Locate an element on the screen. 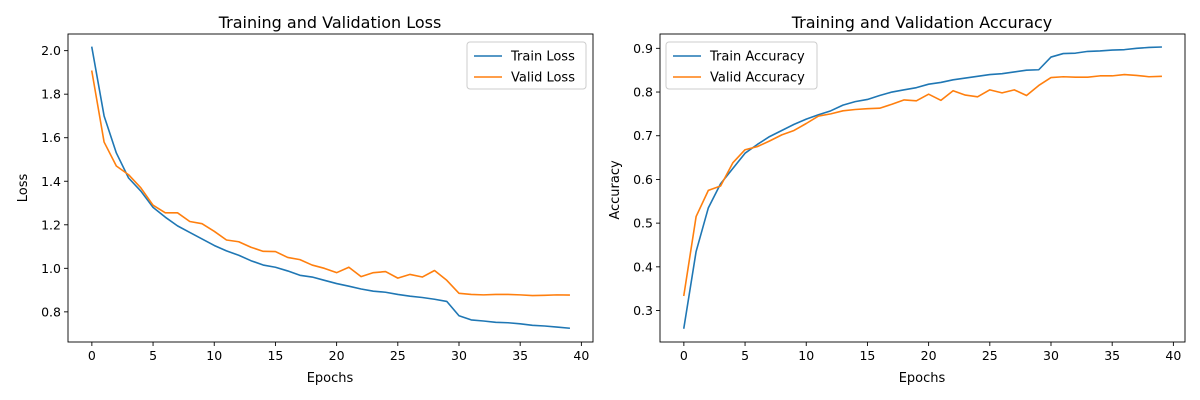  accuracy-legend: Train Accuracy Valid Accuracy is located at coordinates (741, 65).